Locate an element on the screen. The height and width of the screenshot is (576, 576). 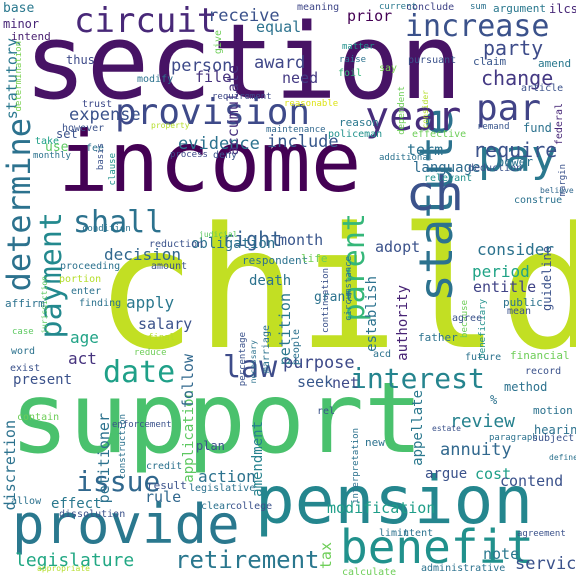
word-require: require is located at coordinates (515, 150).